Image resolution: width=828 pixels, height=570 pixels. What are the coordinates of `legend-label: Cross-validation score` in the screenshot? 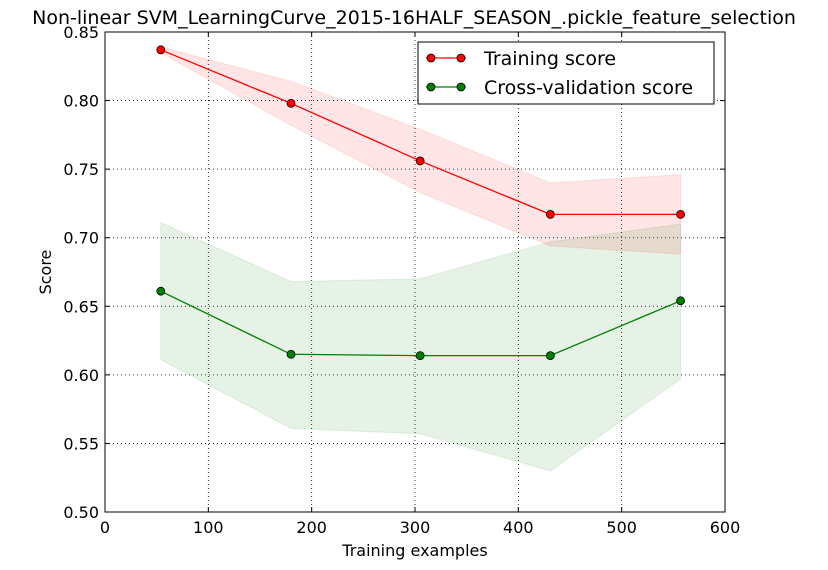 It's located at (588, 88).